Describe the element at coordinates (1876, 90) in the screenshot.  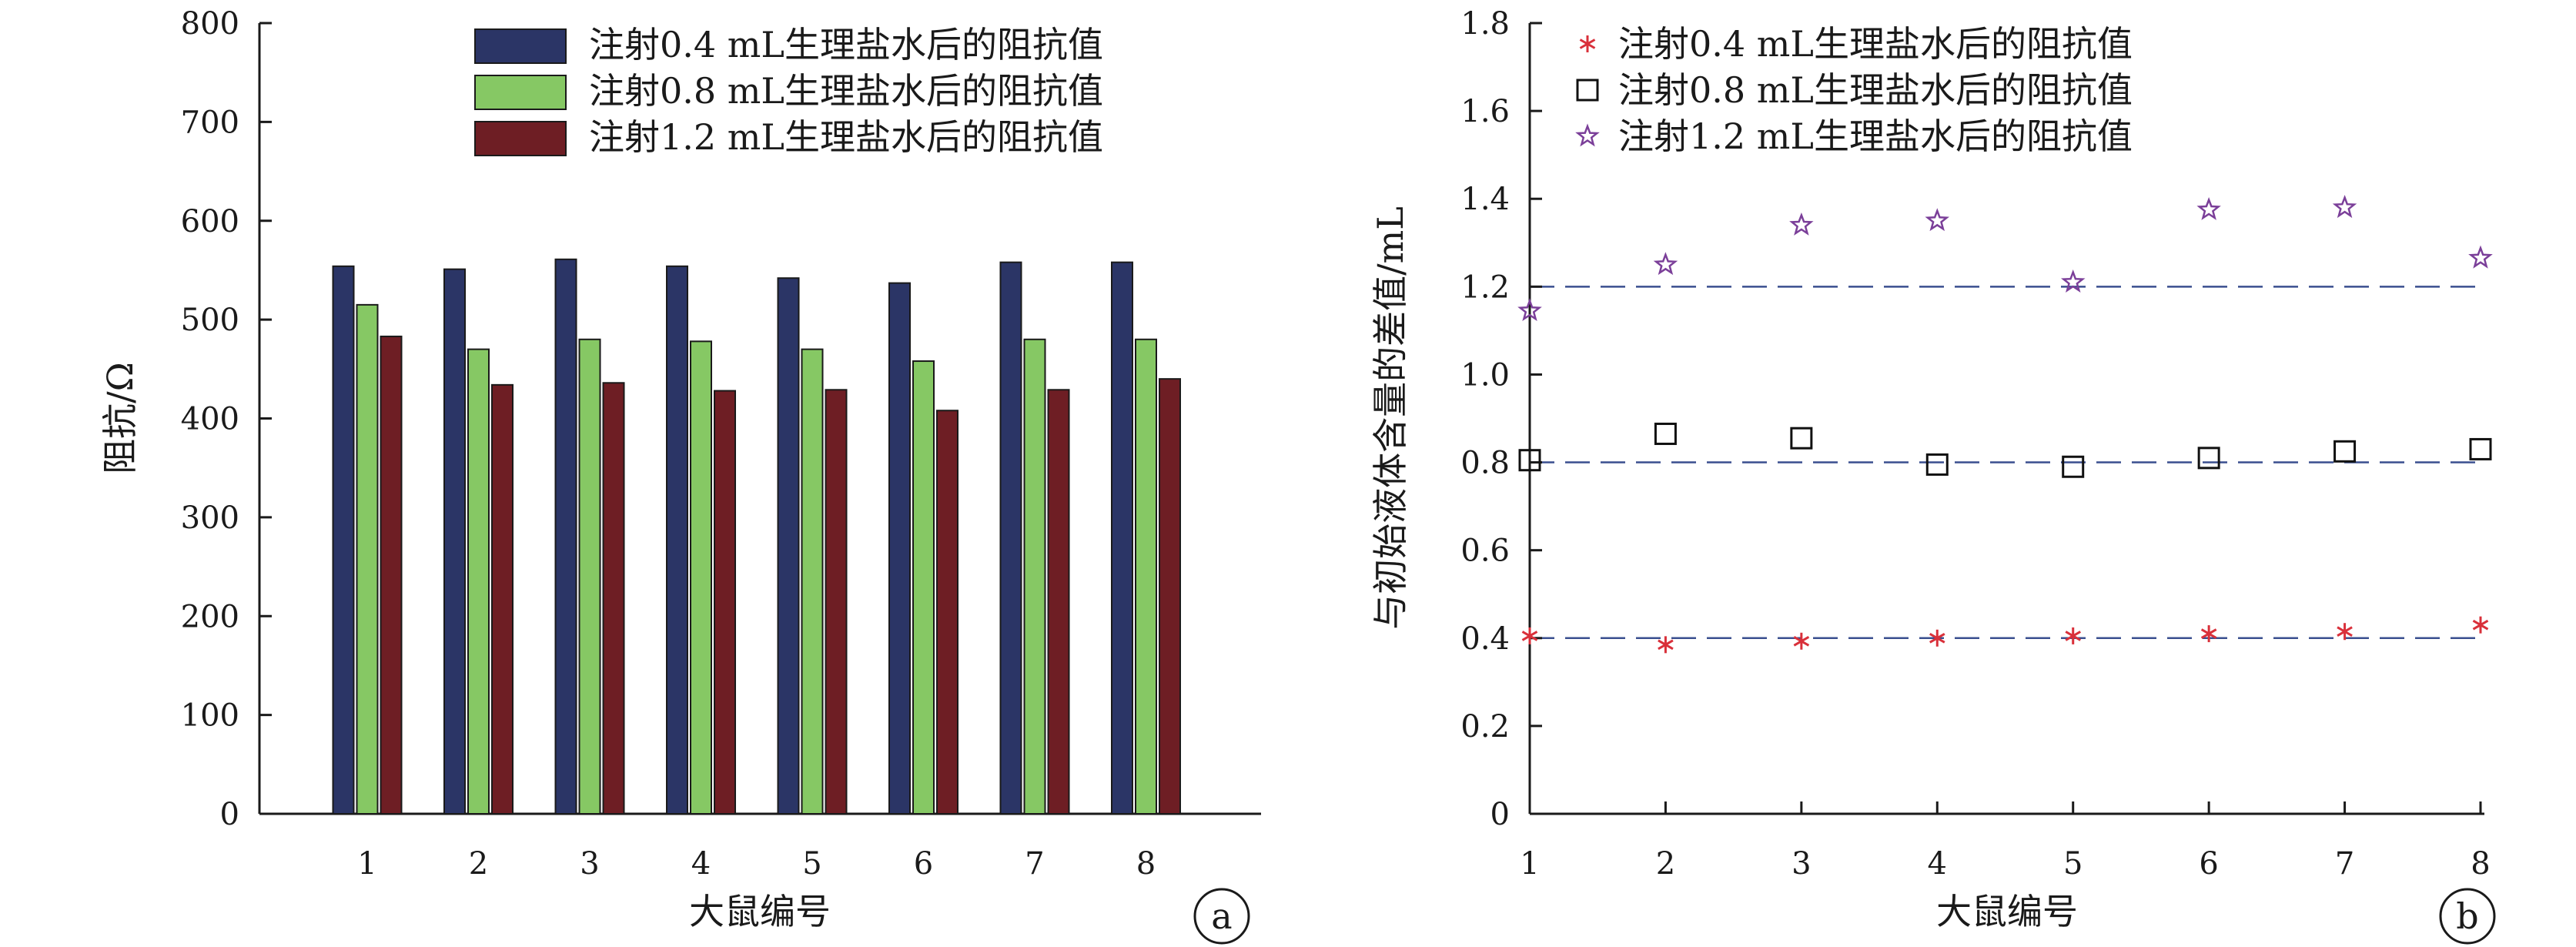
I see `chart-b-legend-label: 注射0.8 mL生理盐水后的阻抗值` at that location.